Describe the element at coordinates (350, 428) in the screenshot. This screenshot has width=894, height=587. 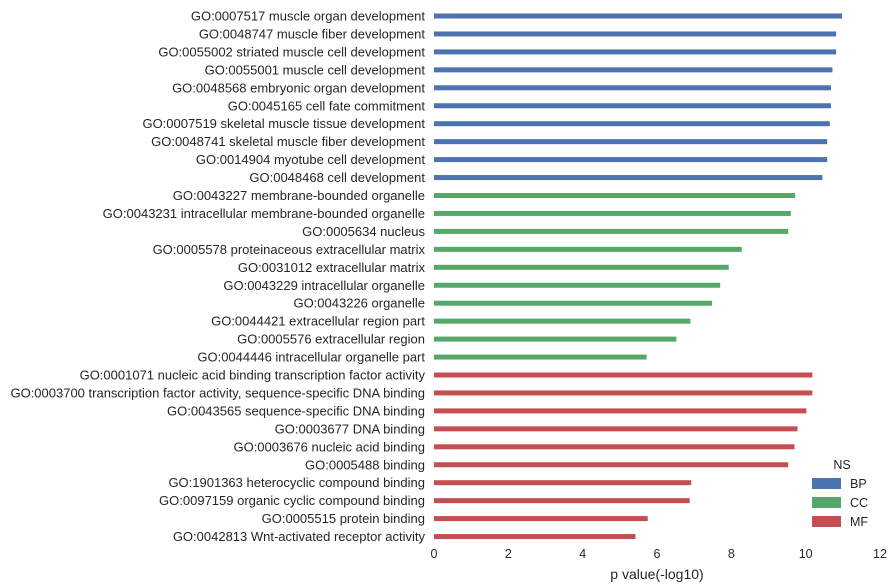
I see `category-label: GO:0003677 DNA binding` at that location.